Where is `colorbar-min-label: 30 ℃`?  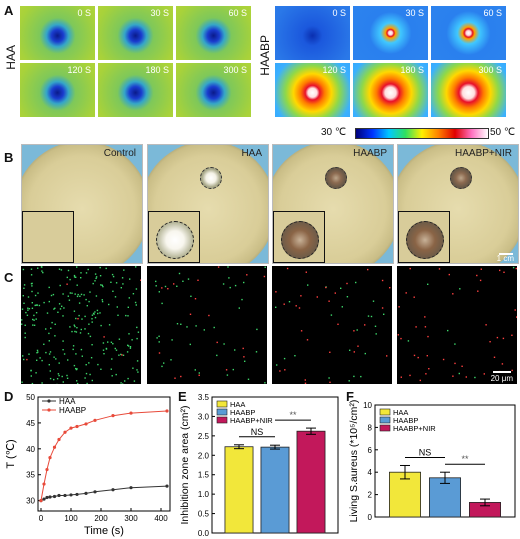 colorbar-min-label: 30 ℃ is located at coordinates (334, 132).